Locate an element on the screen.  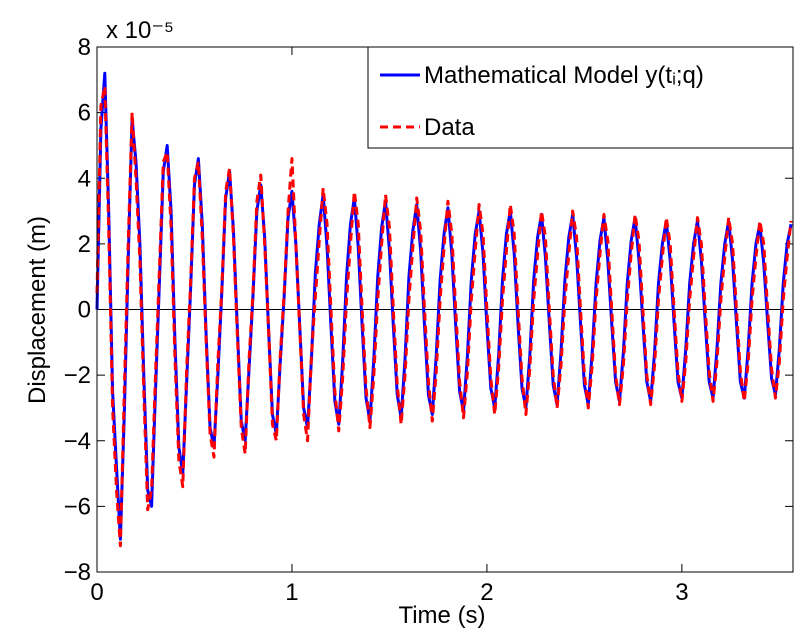
legend-label: Data is located at coordinates (449, 127).